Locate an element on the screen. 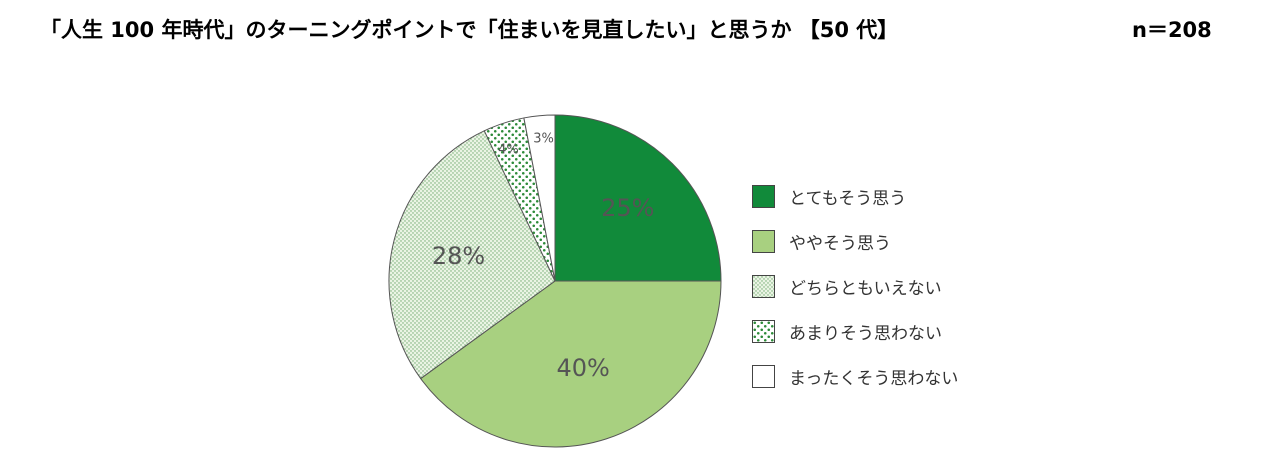  legend-label-1: とてもそう思う is located at coordinates (848, 198).